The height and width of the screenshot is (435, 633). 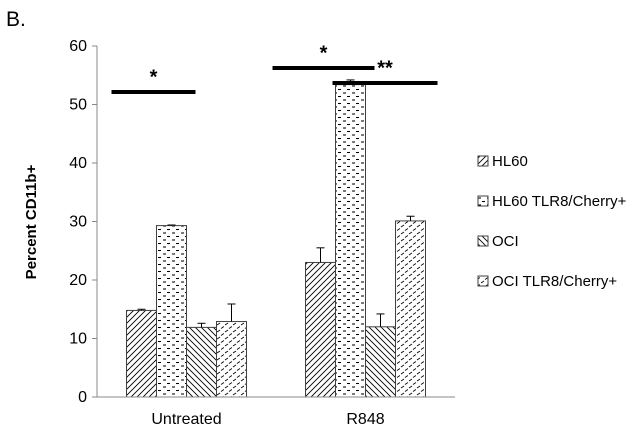 What do you see at coordinates (510, 161) in the screenshot?
I see `legend-label: HL60` at bounding box center [510, 161].